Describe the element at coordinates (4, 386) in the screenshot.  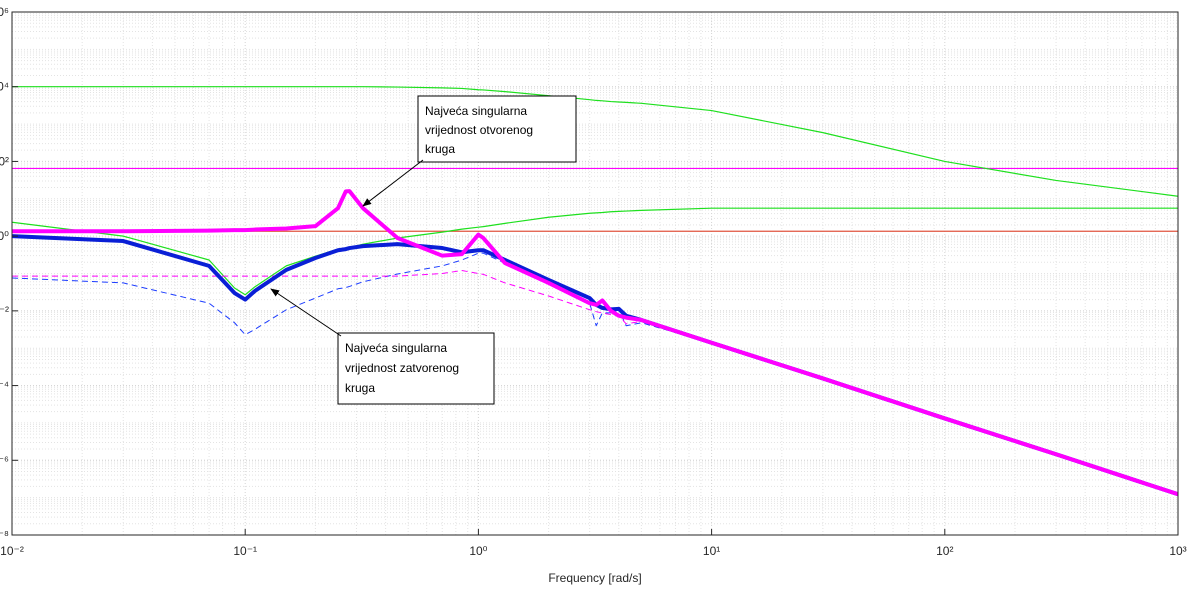
I see `y-tick-label: 10⁻⁴` at that location.